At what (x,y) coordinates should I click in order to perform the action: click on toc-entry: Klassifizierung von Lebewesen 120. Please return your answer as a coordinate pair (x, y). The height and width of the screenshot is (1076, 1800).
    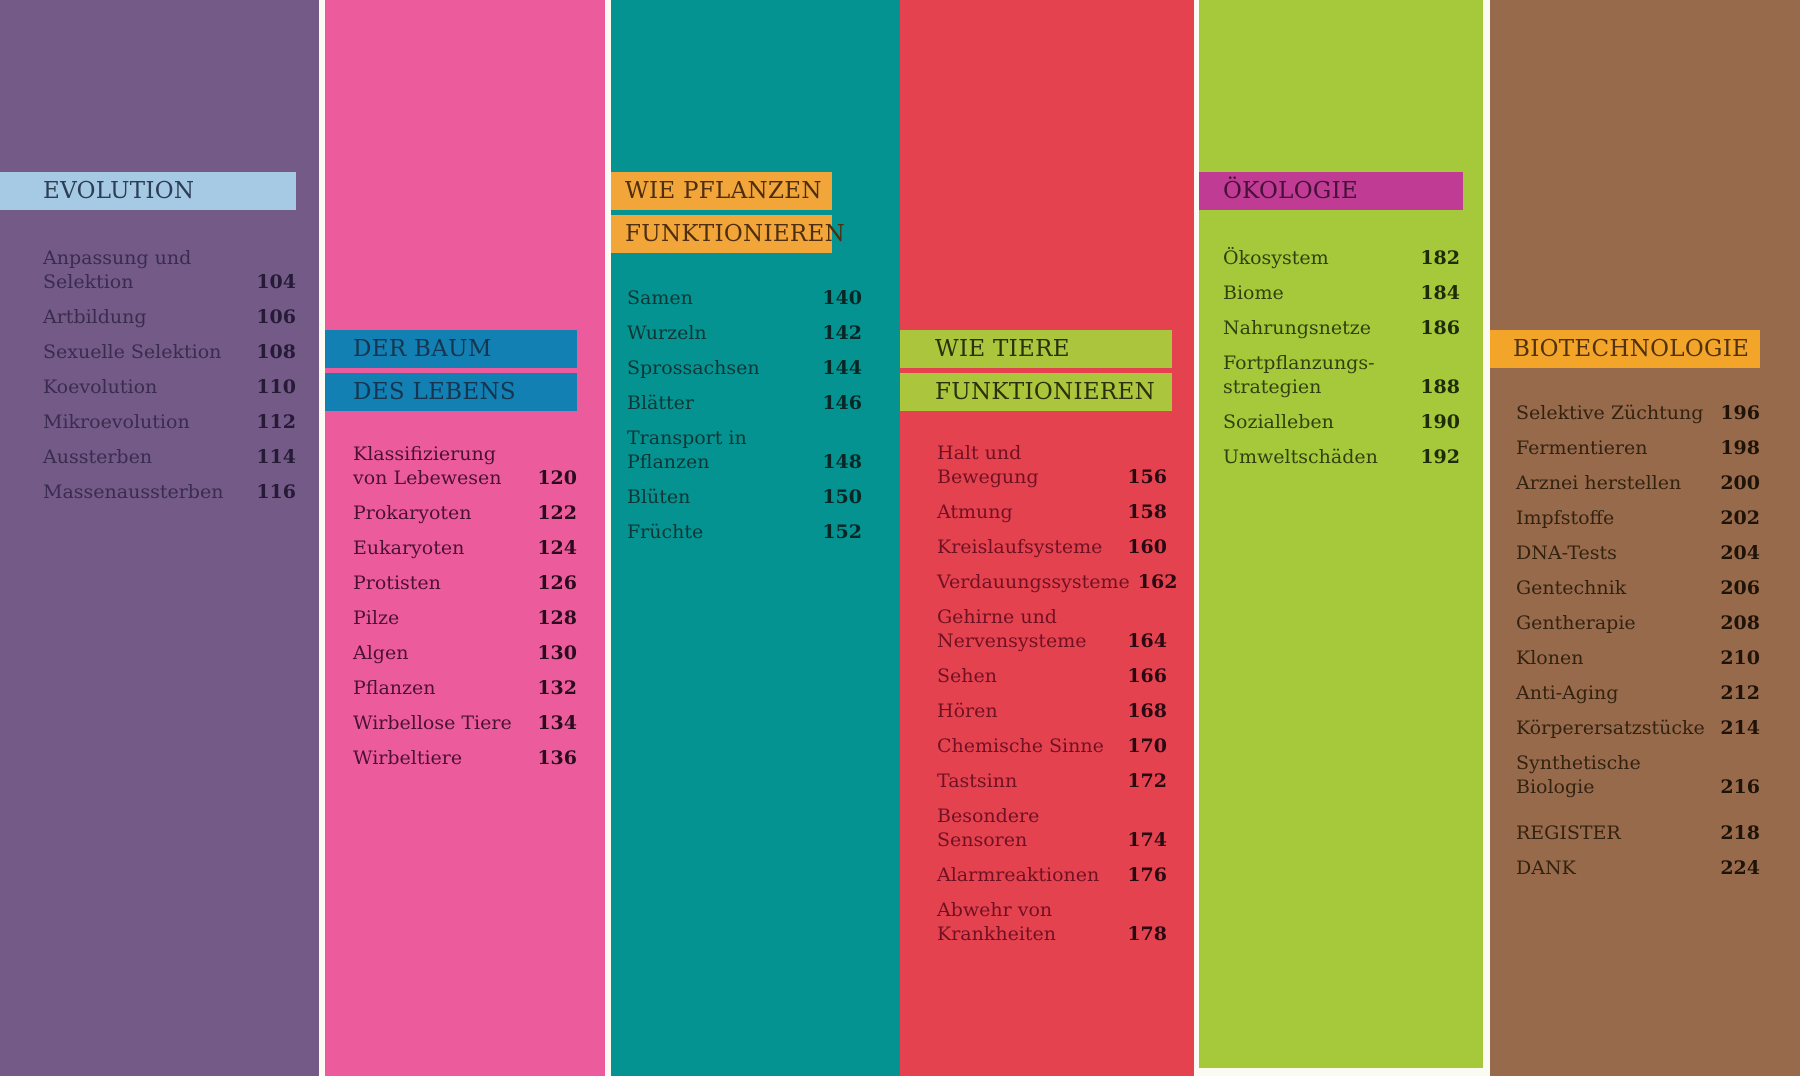
    Looking at the image, I should click on (465, 466).